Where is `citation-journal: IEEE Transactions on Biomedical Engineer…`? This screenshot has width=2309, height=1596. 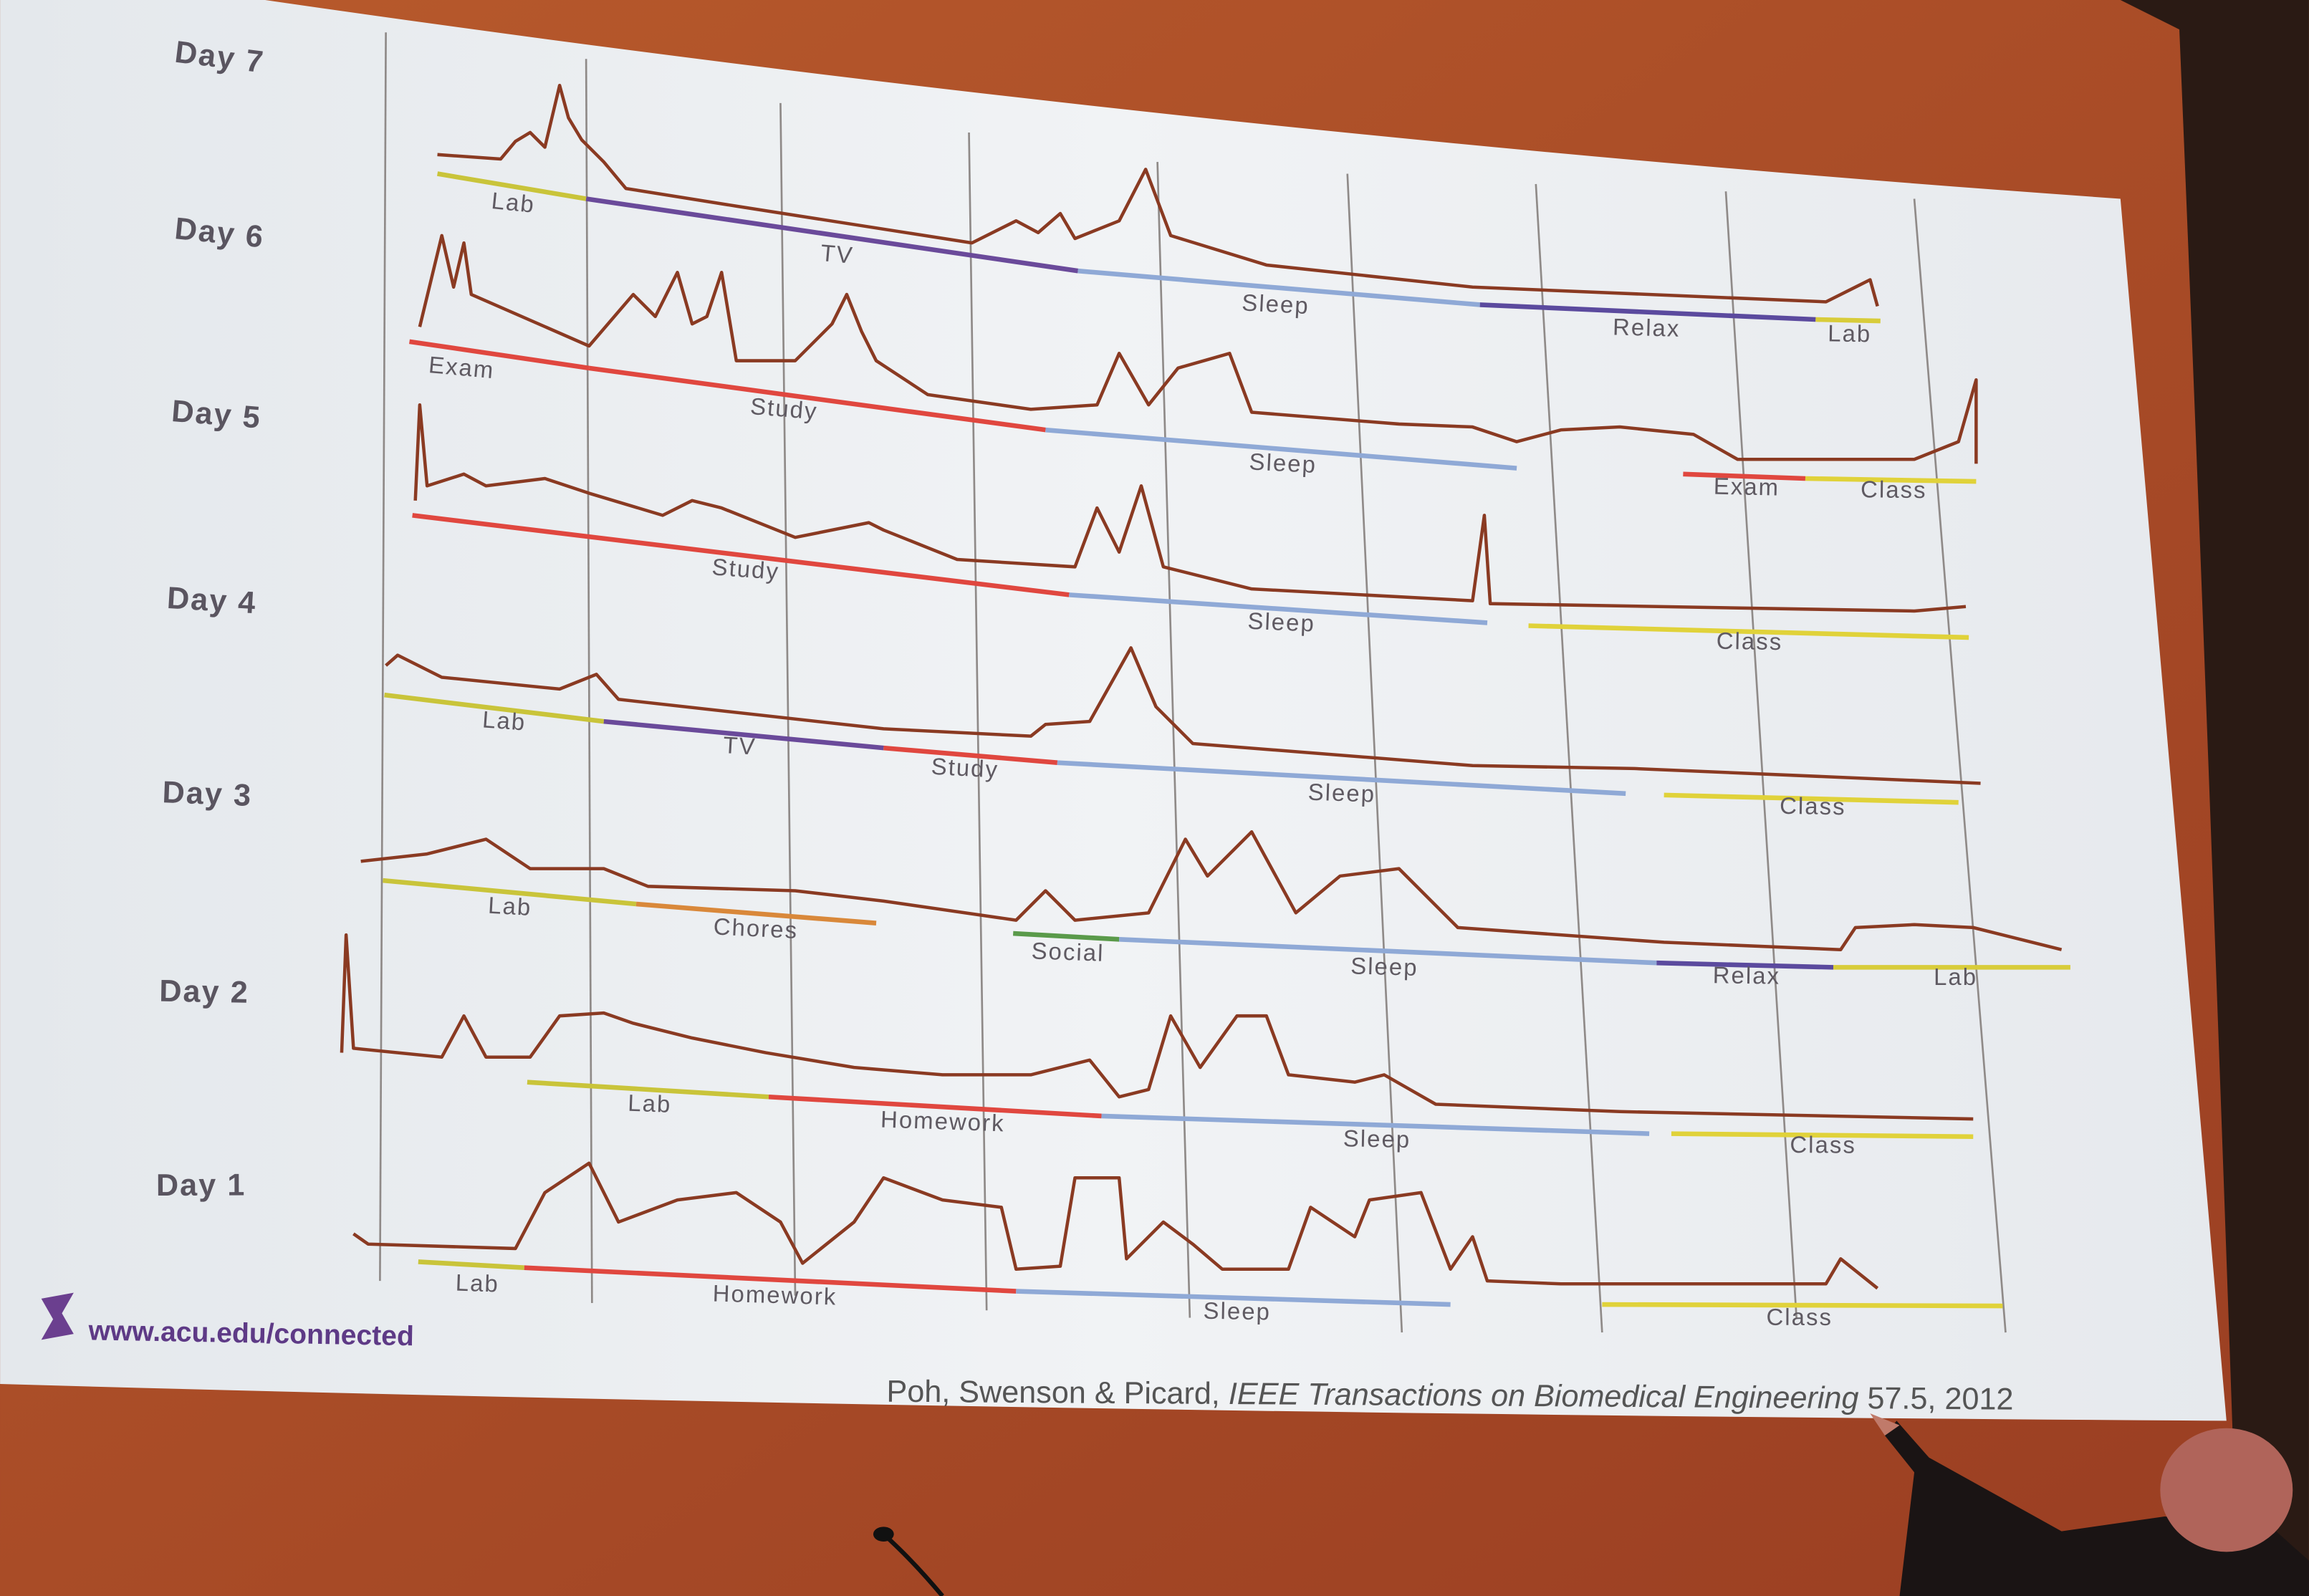
citation-journal: IEEE Transactions on Biomedical Engineer… is located at coordinates (1544, 1396).